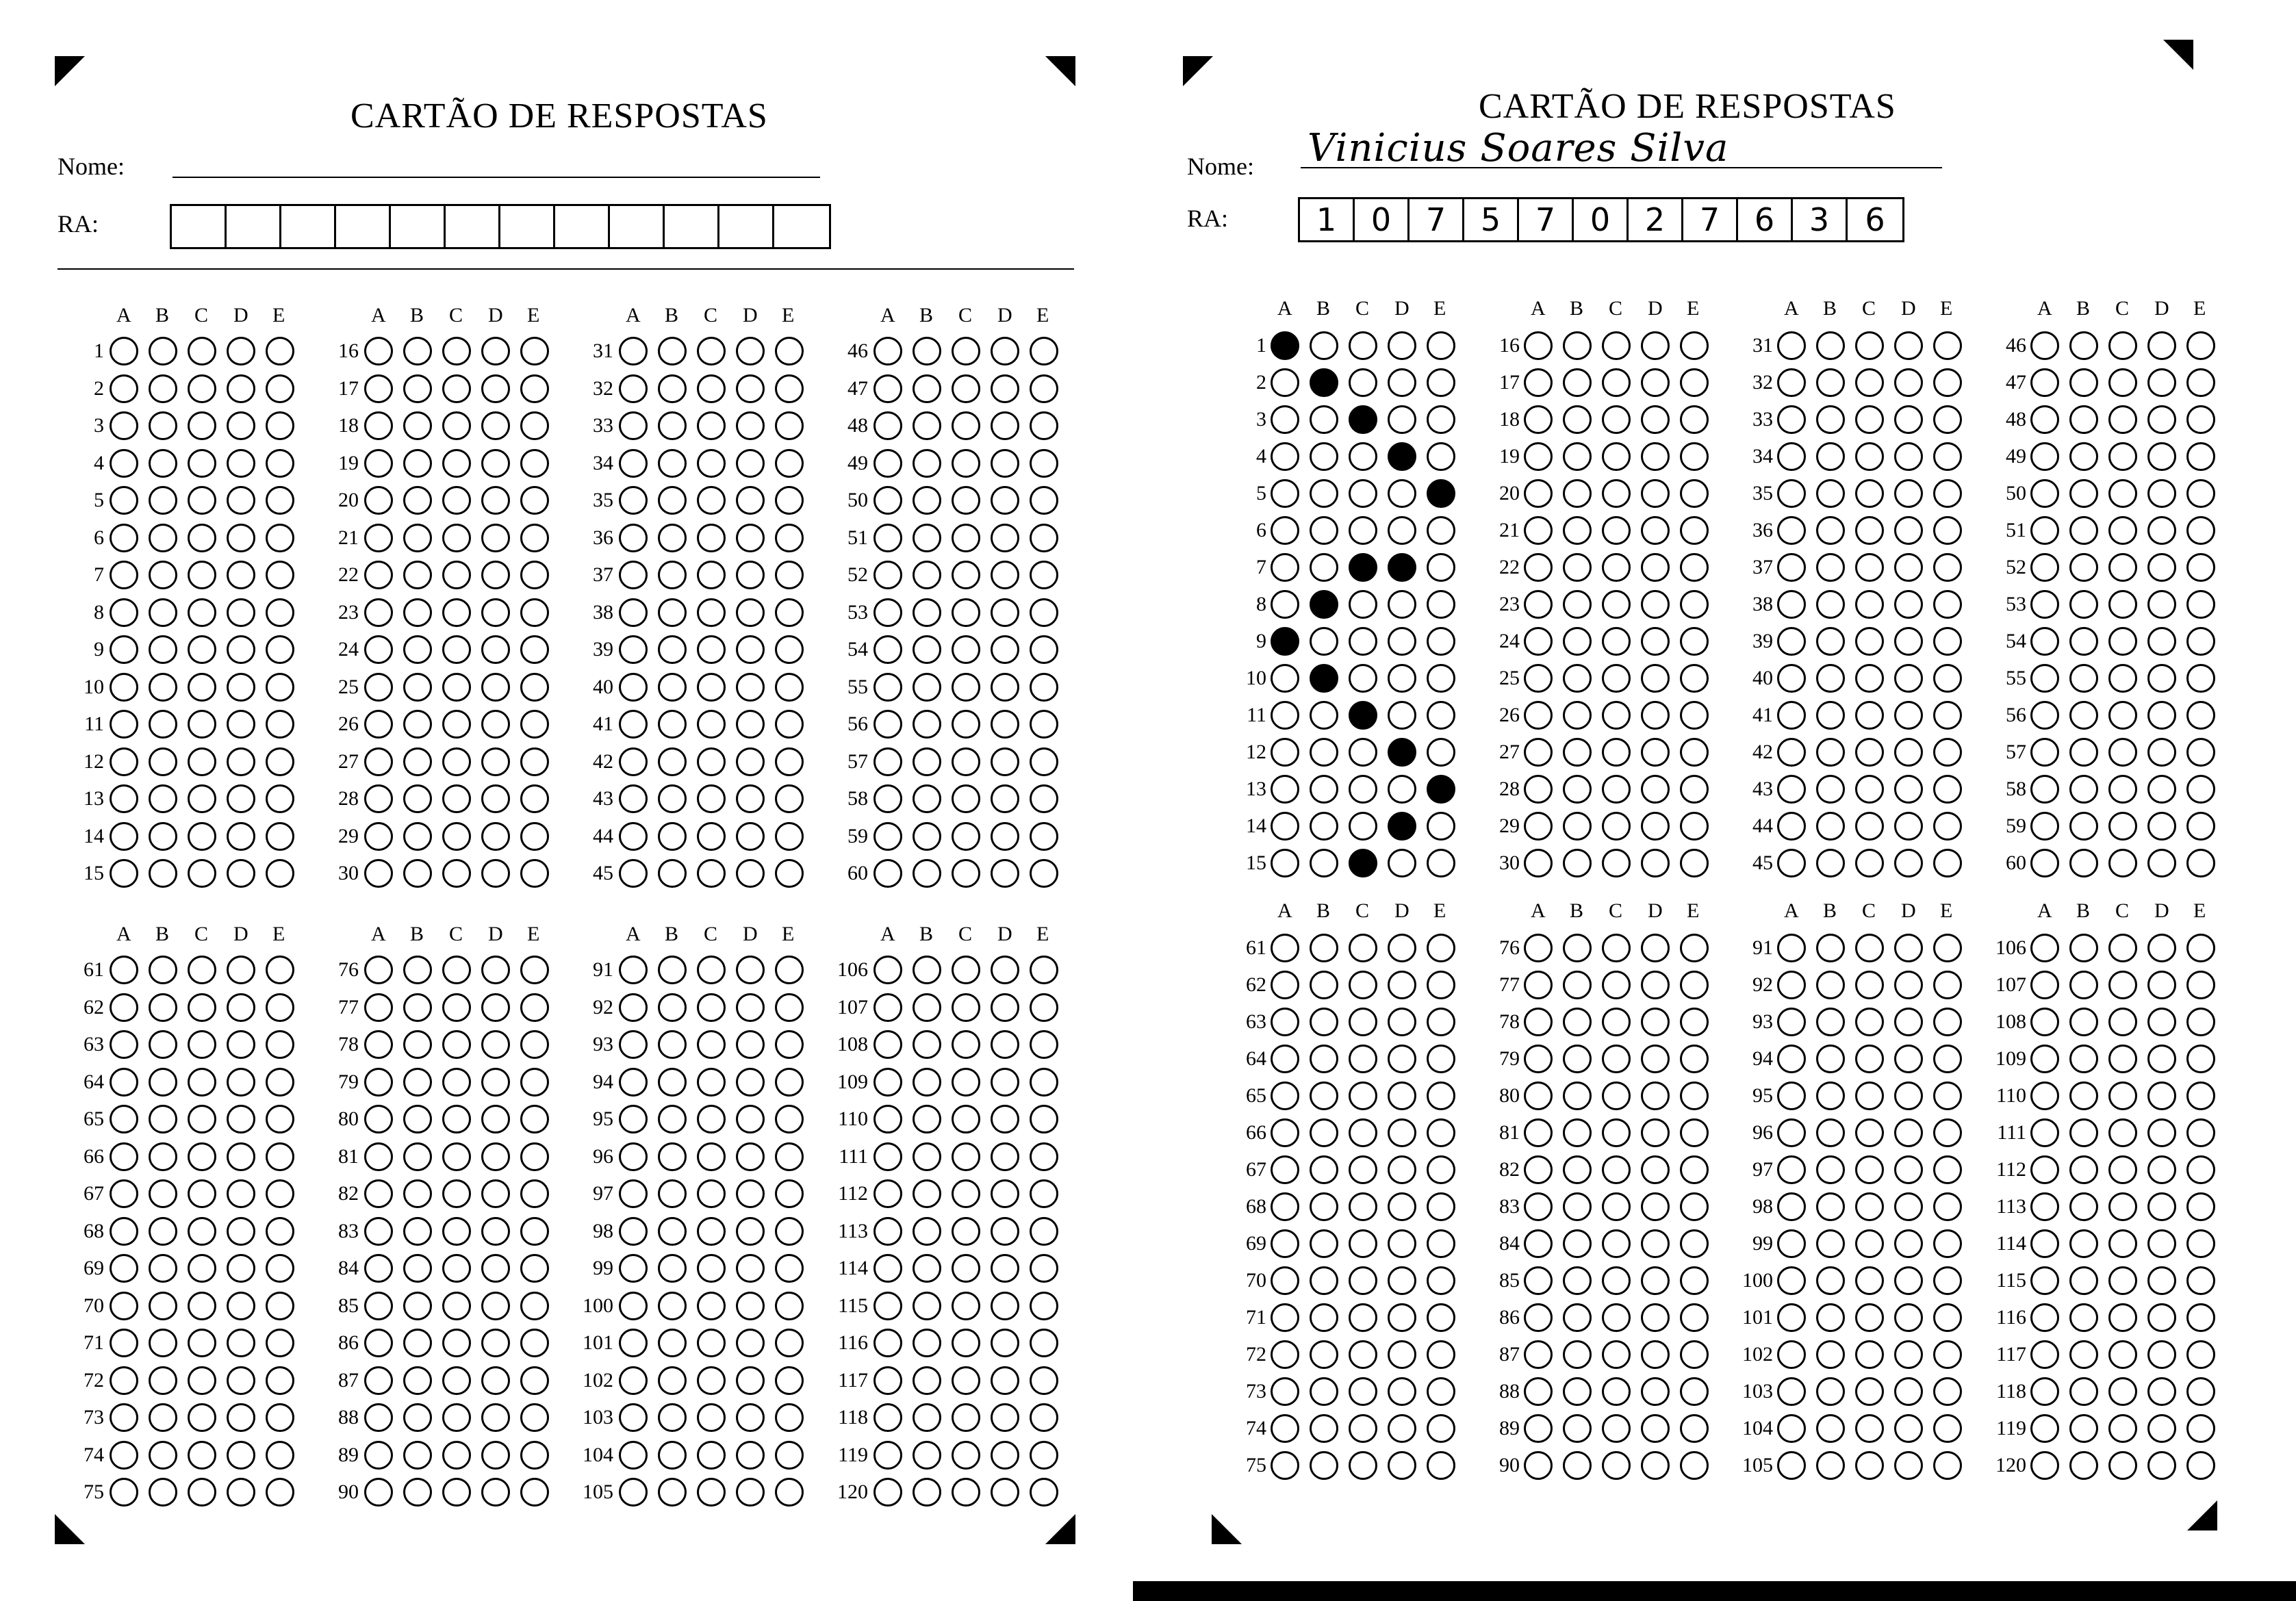  What do you see at coordinates (254, 227) in the screenshot?
I see `ra-digit-box` at bounding box center [254, 227].